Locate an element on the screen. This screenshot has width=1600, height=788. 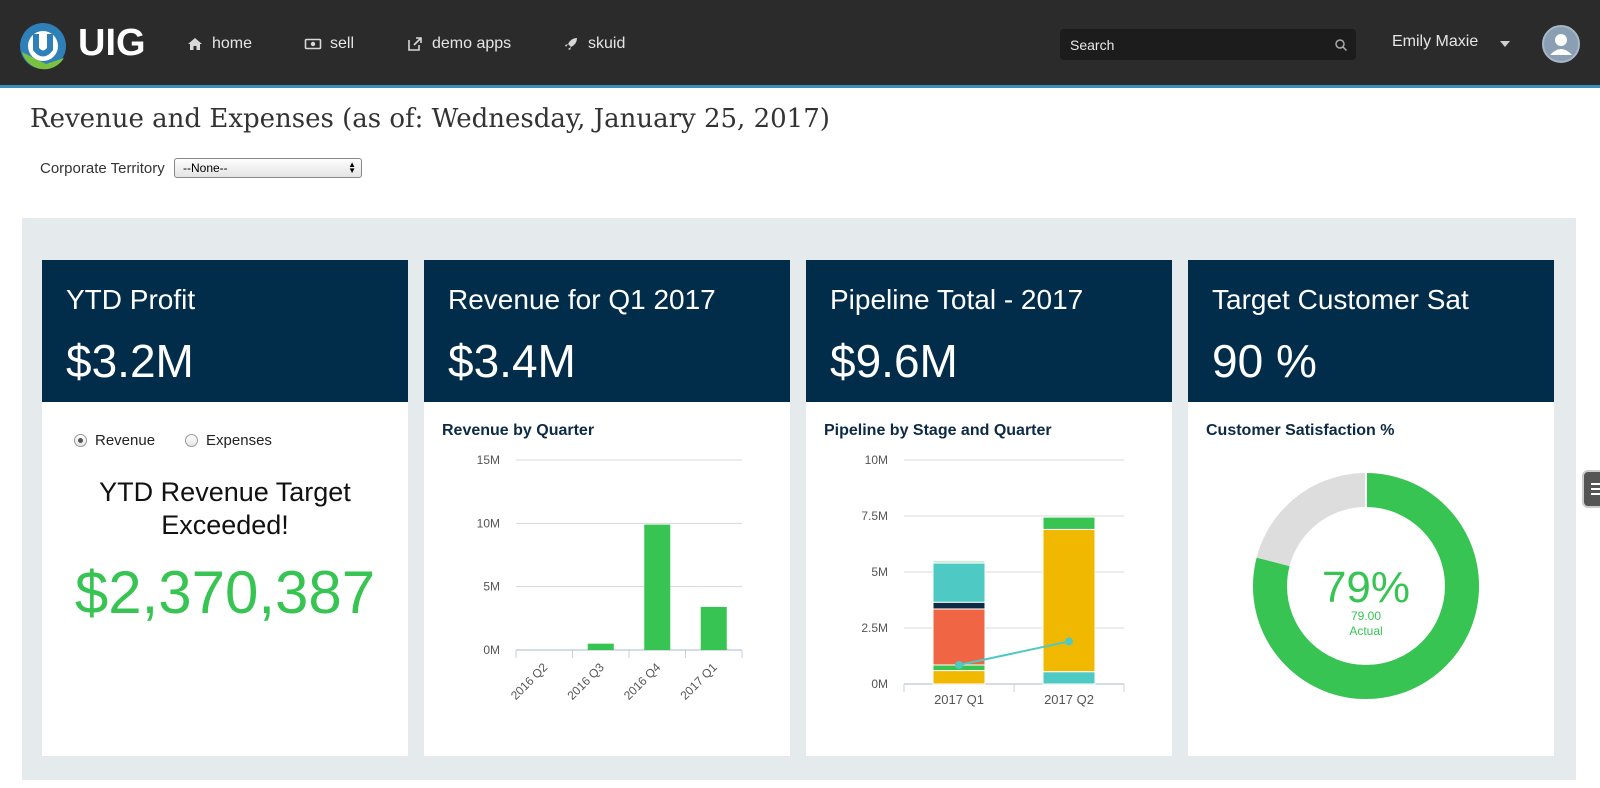
card-value: $3.4M is located at coordinates (512, 361).